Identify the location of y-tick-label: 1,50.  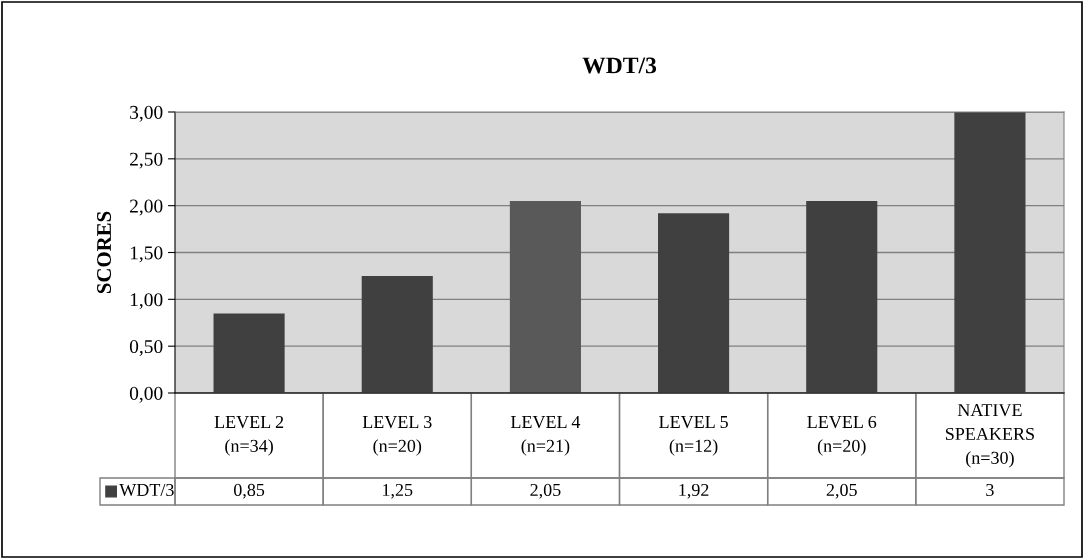
(146, 254).